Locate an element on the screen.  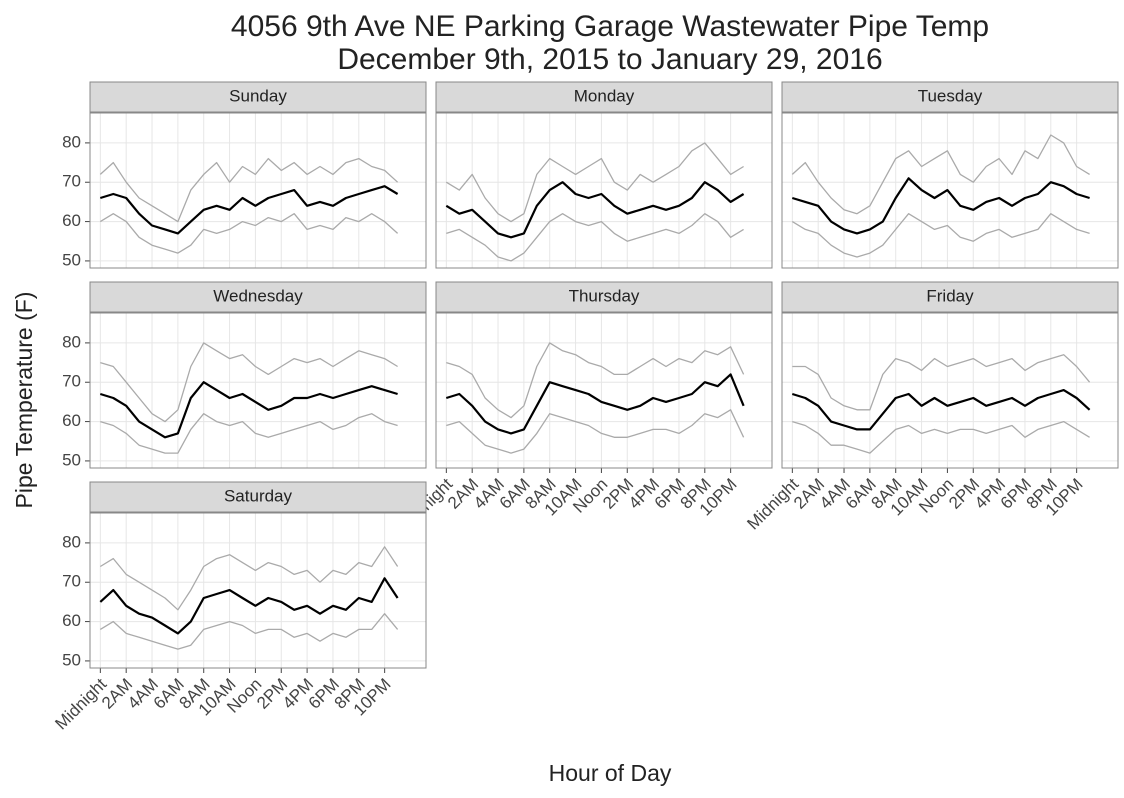
x-axis-label: Hour of Day is located at coordinates (610, 773).